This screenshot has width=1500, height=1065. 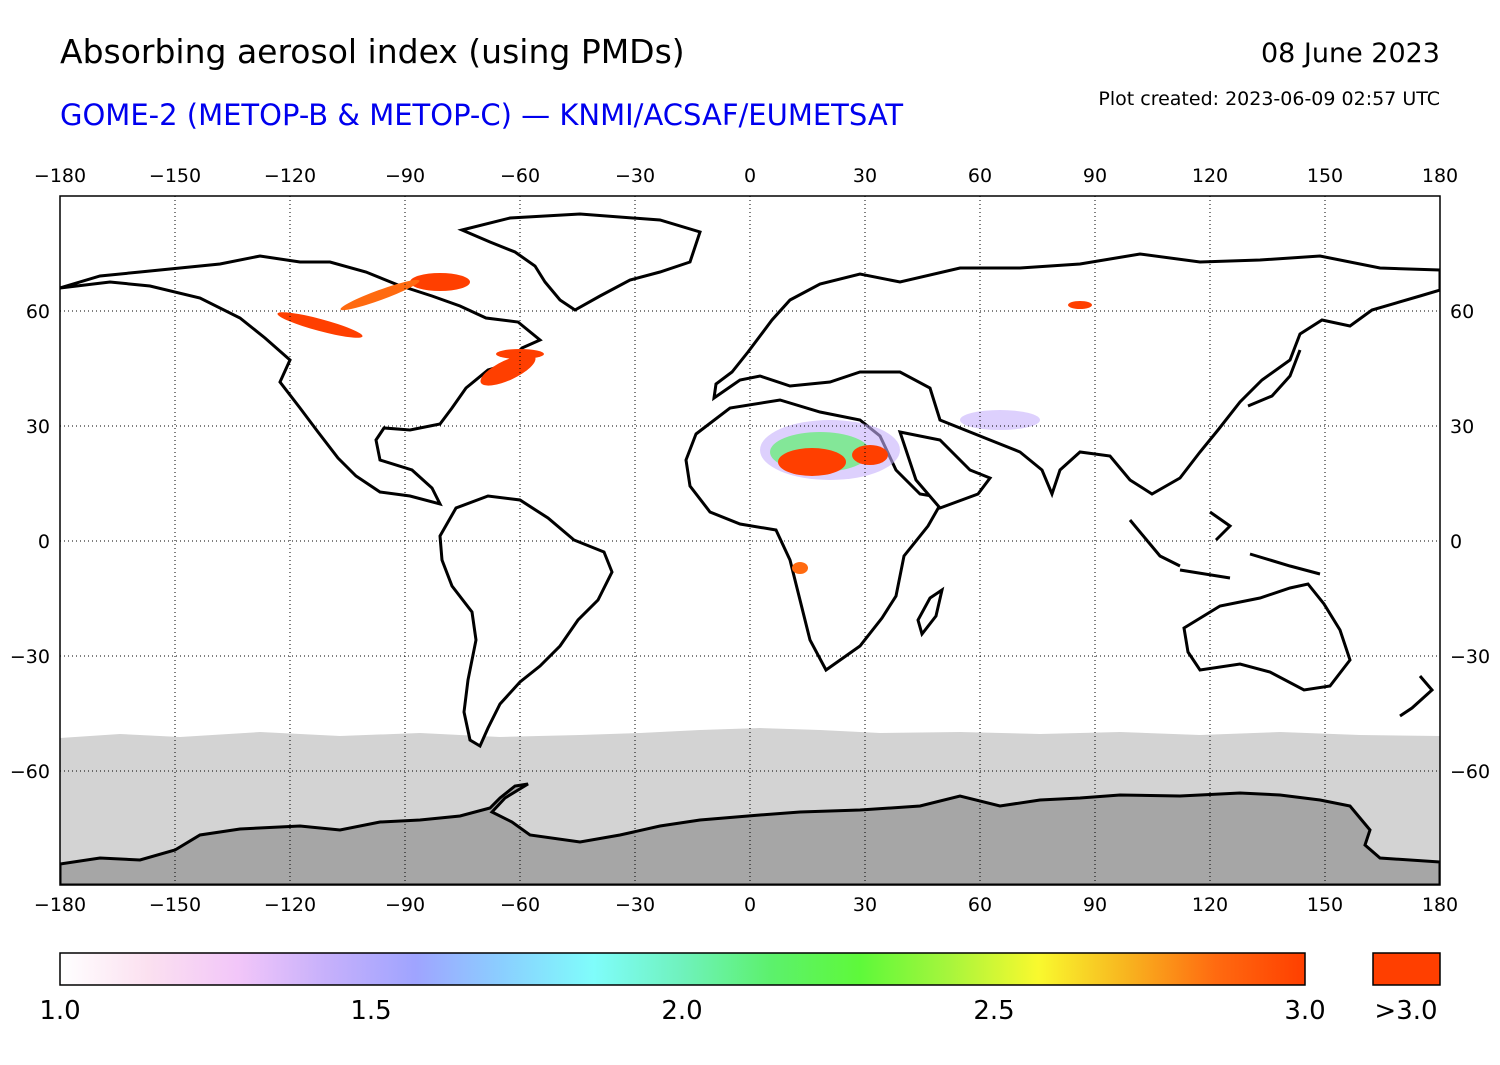 What do you see at coordinates (1267, 637) in the screenshot?
I see `australia-landmass` at bounding box center [1267, 637].